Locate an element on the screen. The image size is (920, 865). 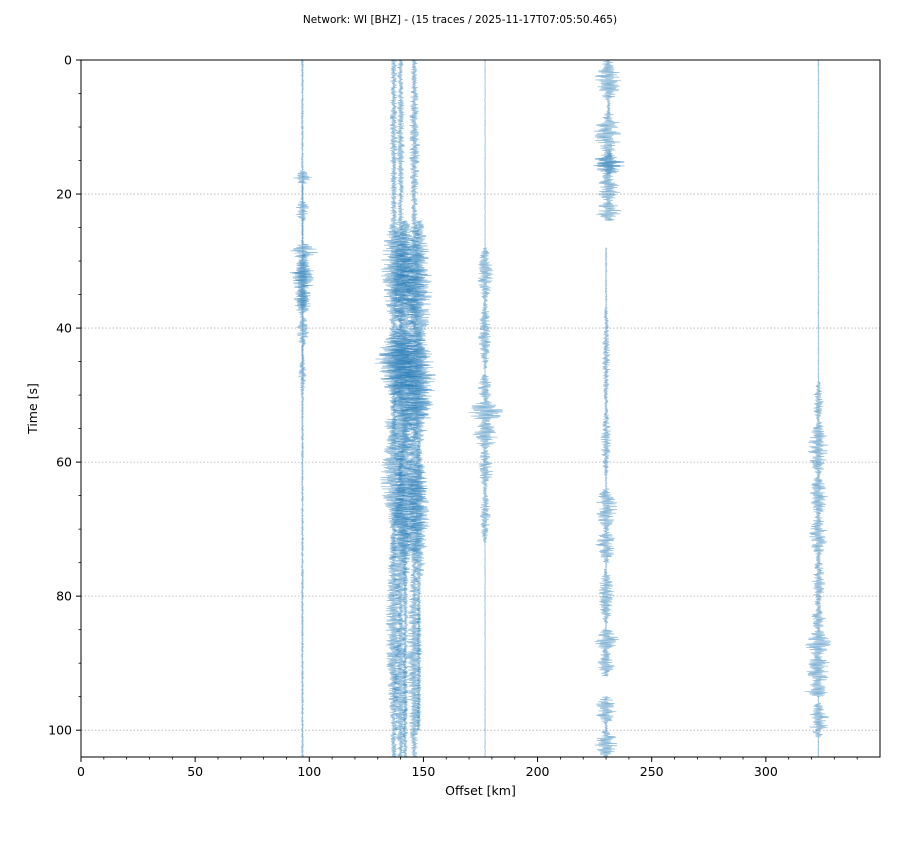
y-axis: 0 20 40 60 80 100 is located at coordinates (64, 395).